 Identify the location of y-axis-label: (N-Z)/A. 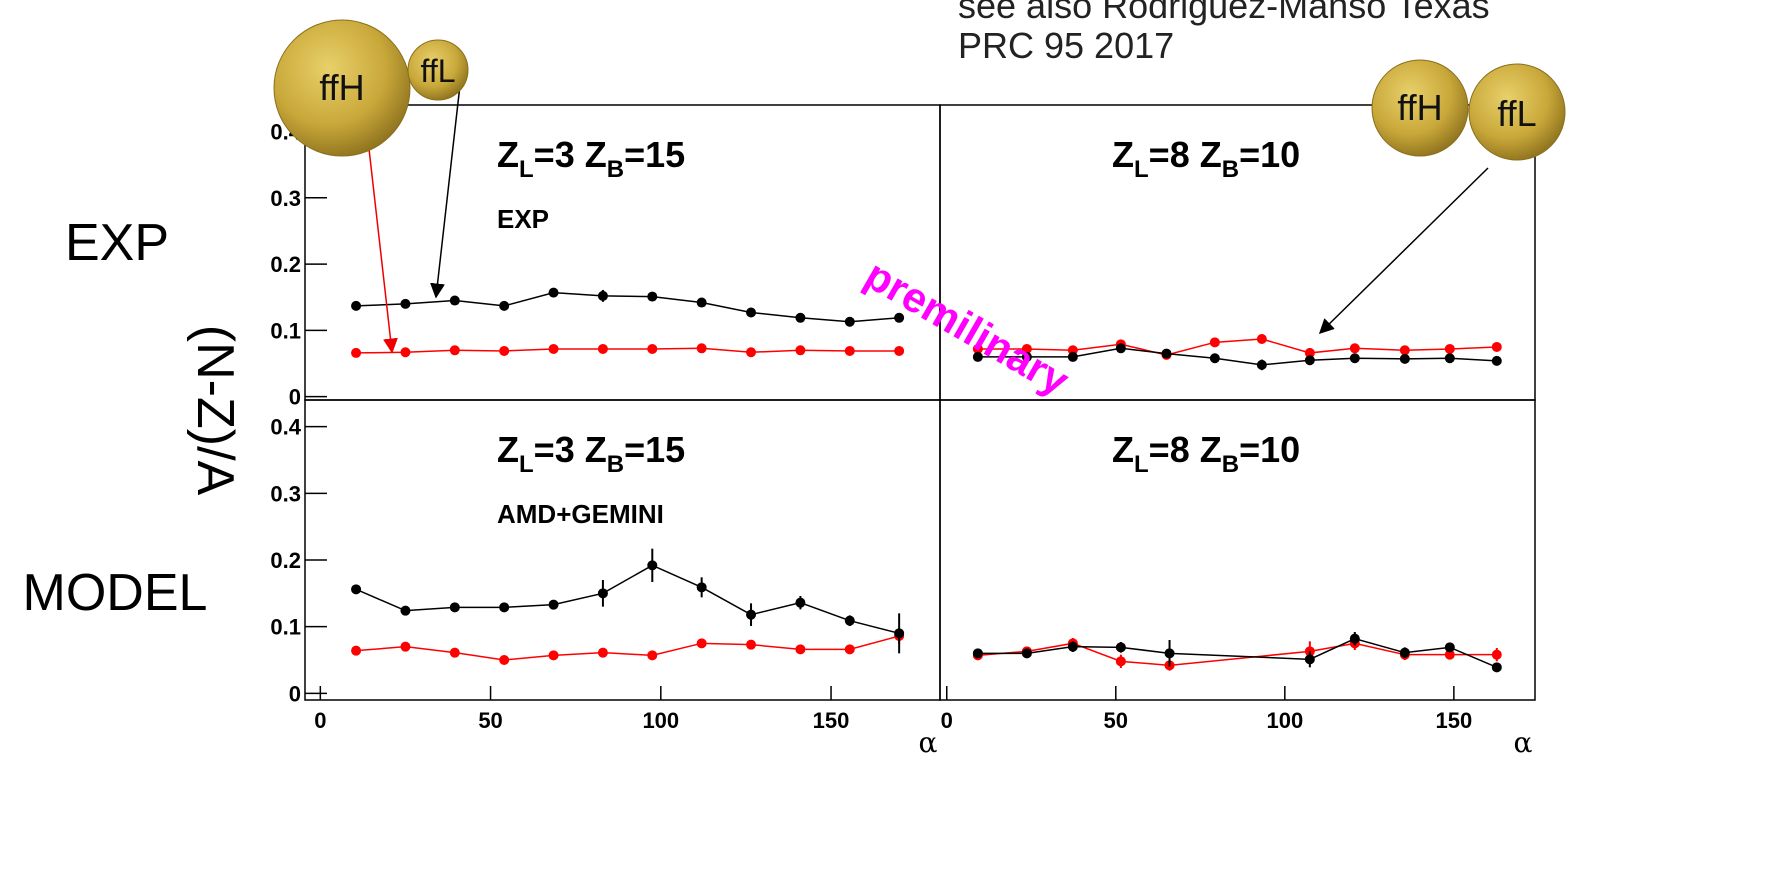
(215, 410).